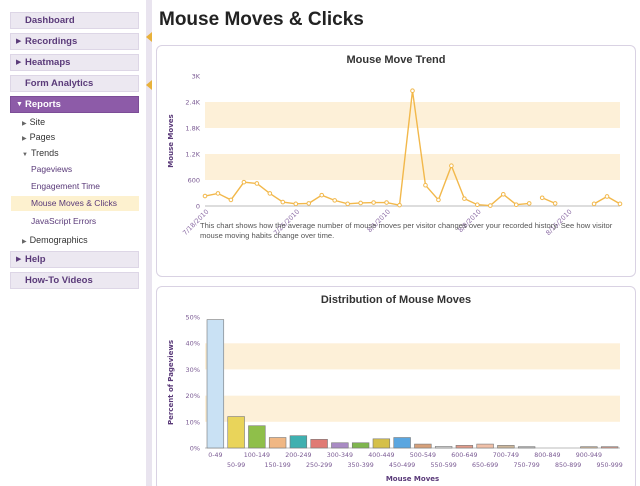 The image size is (640, 486). Describe the element at coordinates (74, 41) in the screenshot. I see `nav-recordings: ▶ Recordings` at that location.